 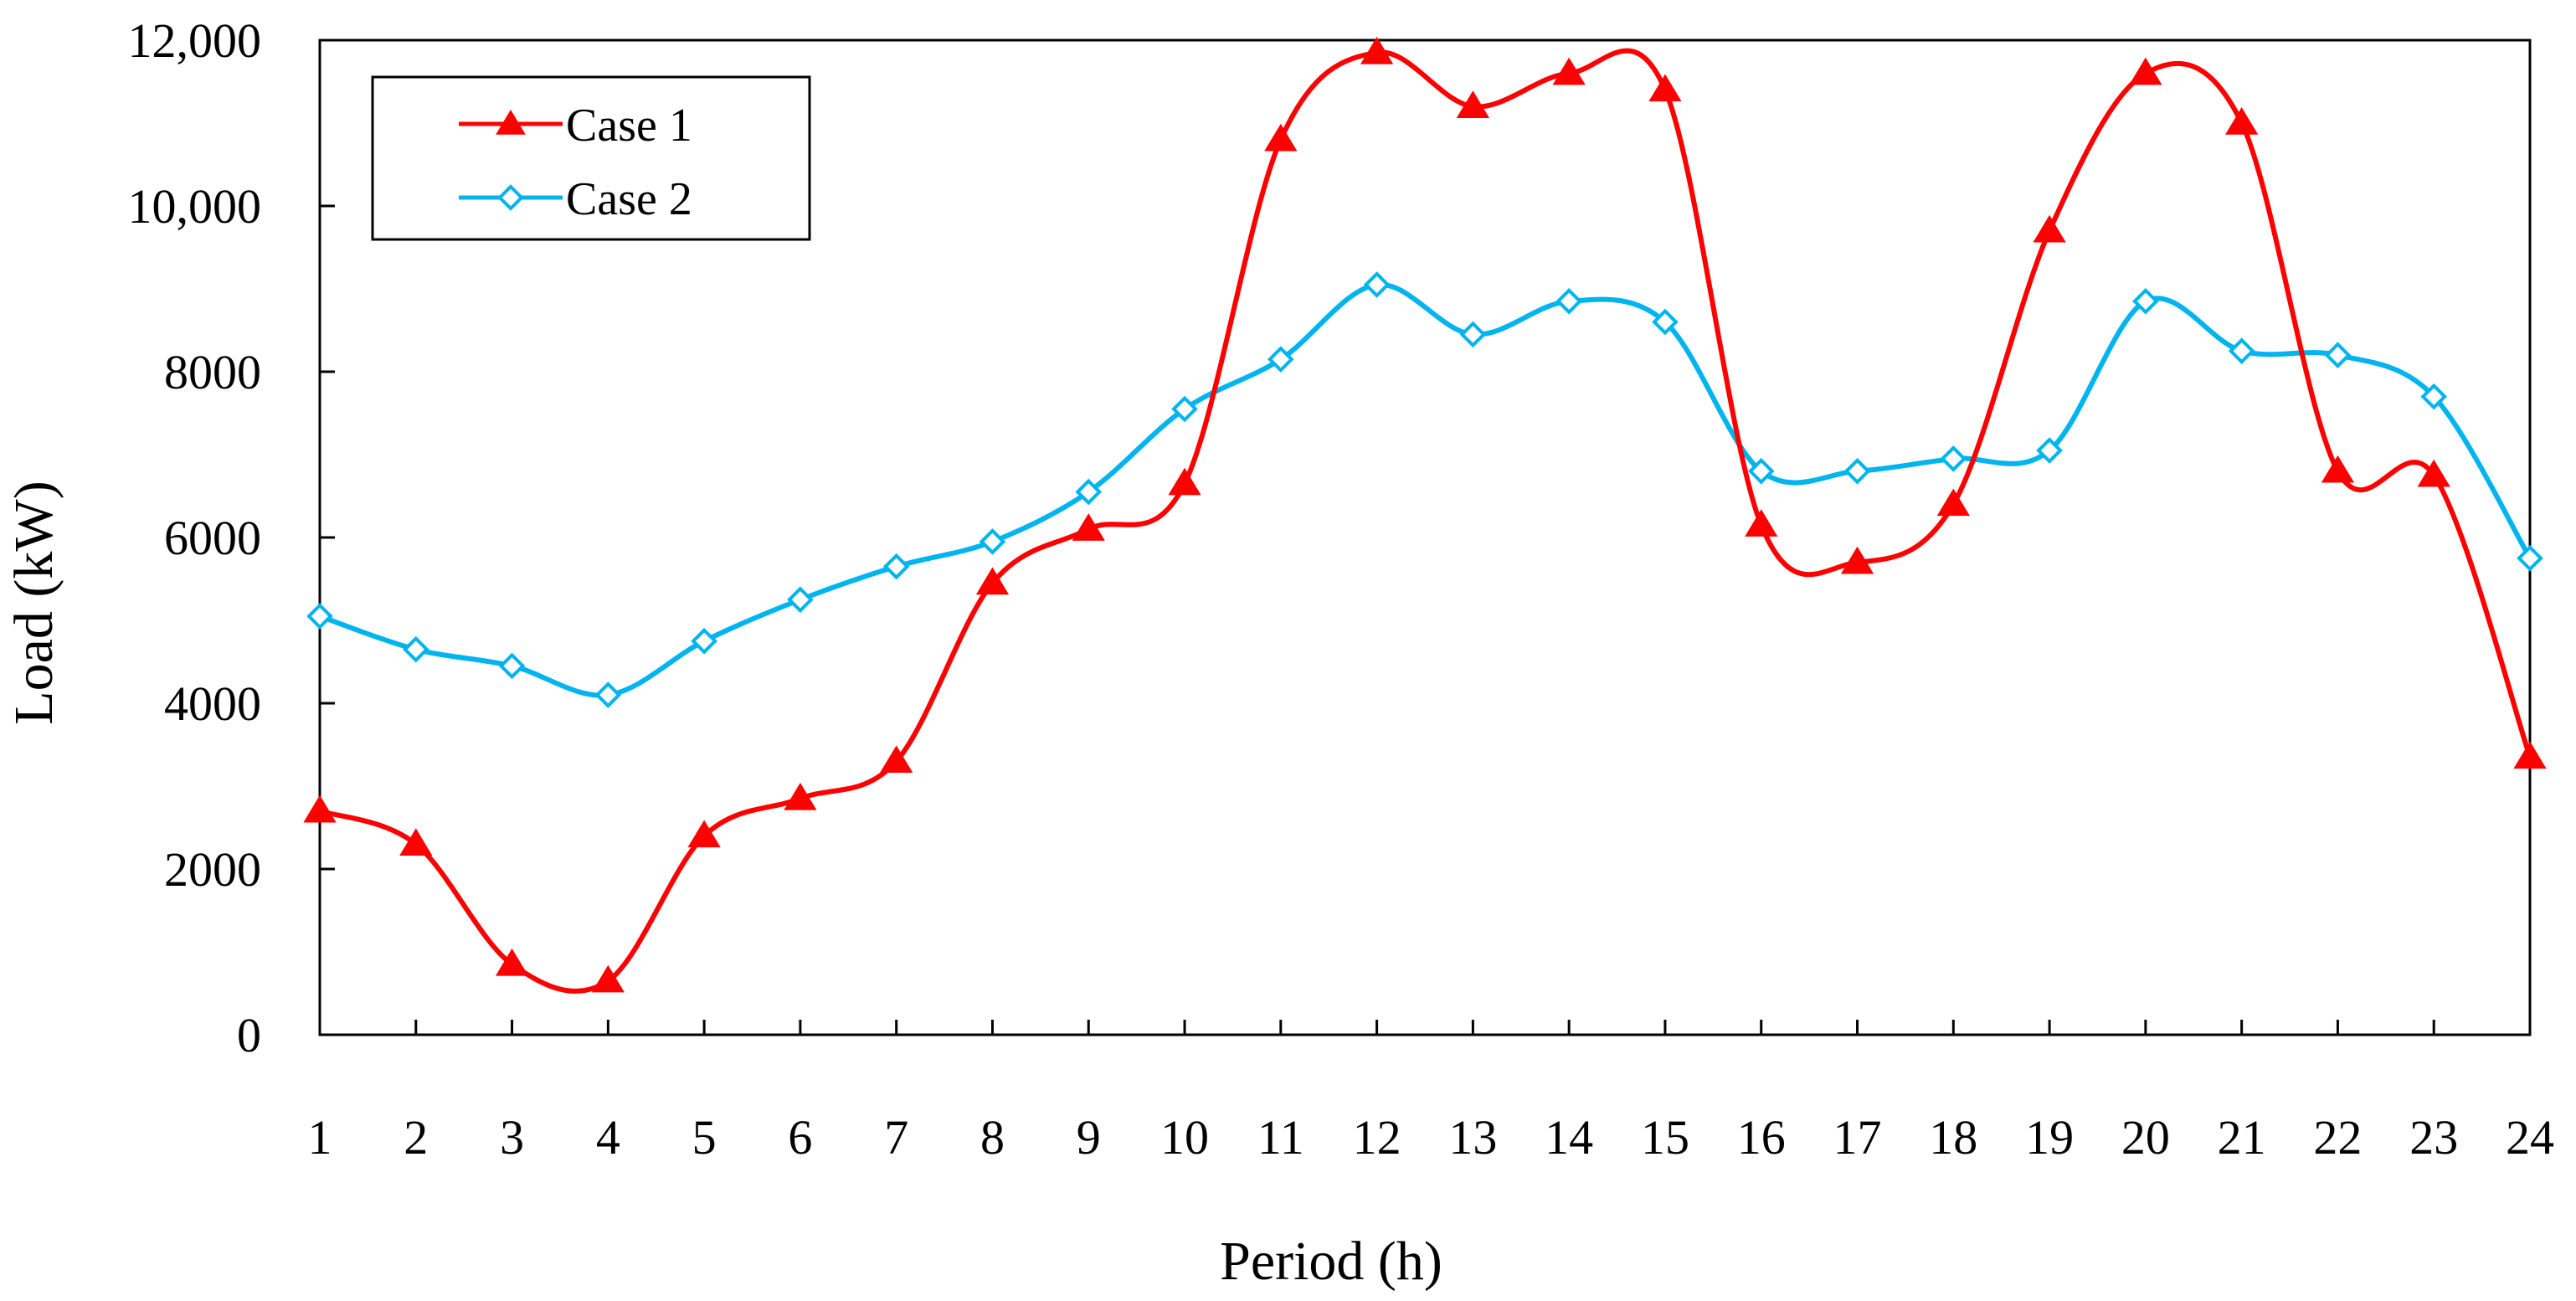 What do you see at coordinates (416, 1138) in the screenshot?
I see `x-tick-label: 2` at bounding box center [416, 1138].